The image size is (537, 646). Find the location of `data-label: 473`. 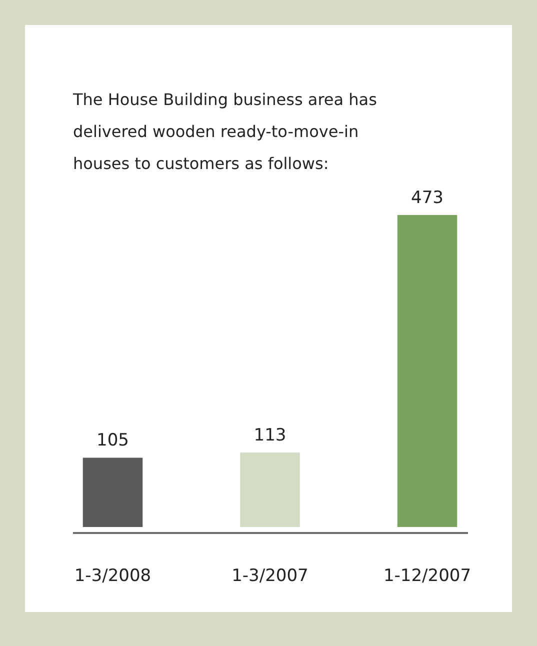

data-label: 473 is located at coordinates (427, 198).